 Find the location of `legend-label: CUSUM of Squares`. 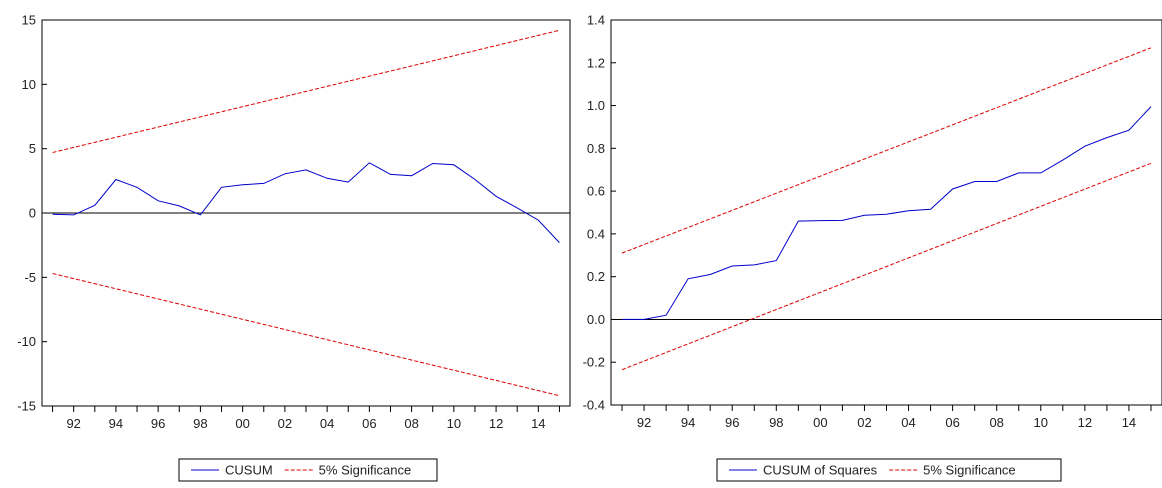

legend-label: CUSUM of Squares is located at coordinates (820, 470).